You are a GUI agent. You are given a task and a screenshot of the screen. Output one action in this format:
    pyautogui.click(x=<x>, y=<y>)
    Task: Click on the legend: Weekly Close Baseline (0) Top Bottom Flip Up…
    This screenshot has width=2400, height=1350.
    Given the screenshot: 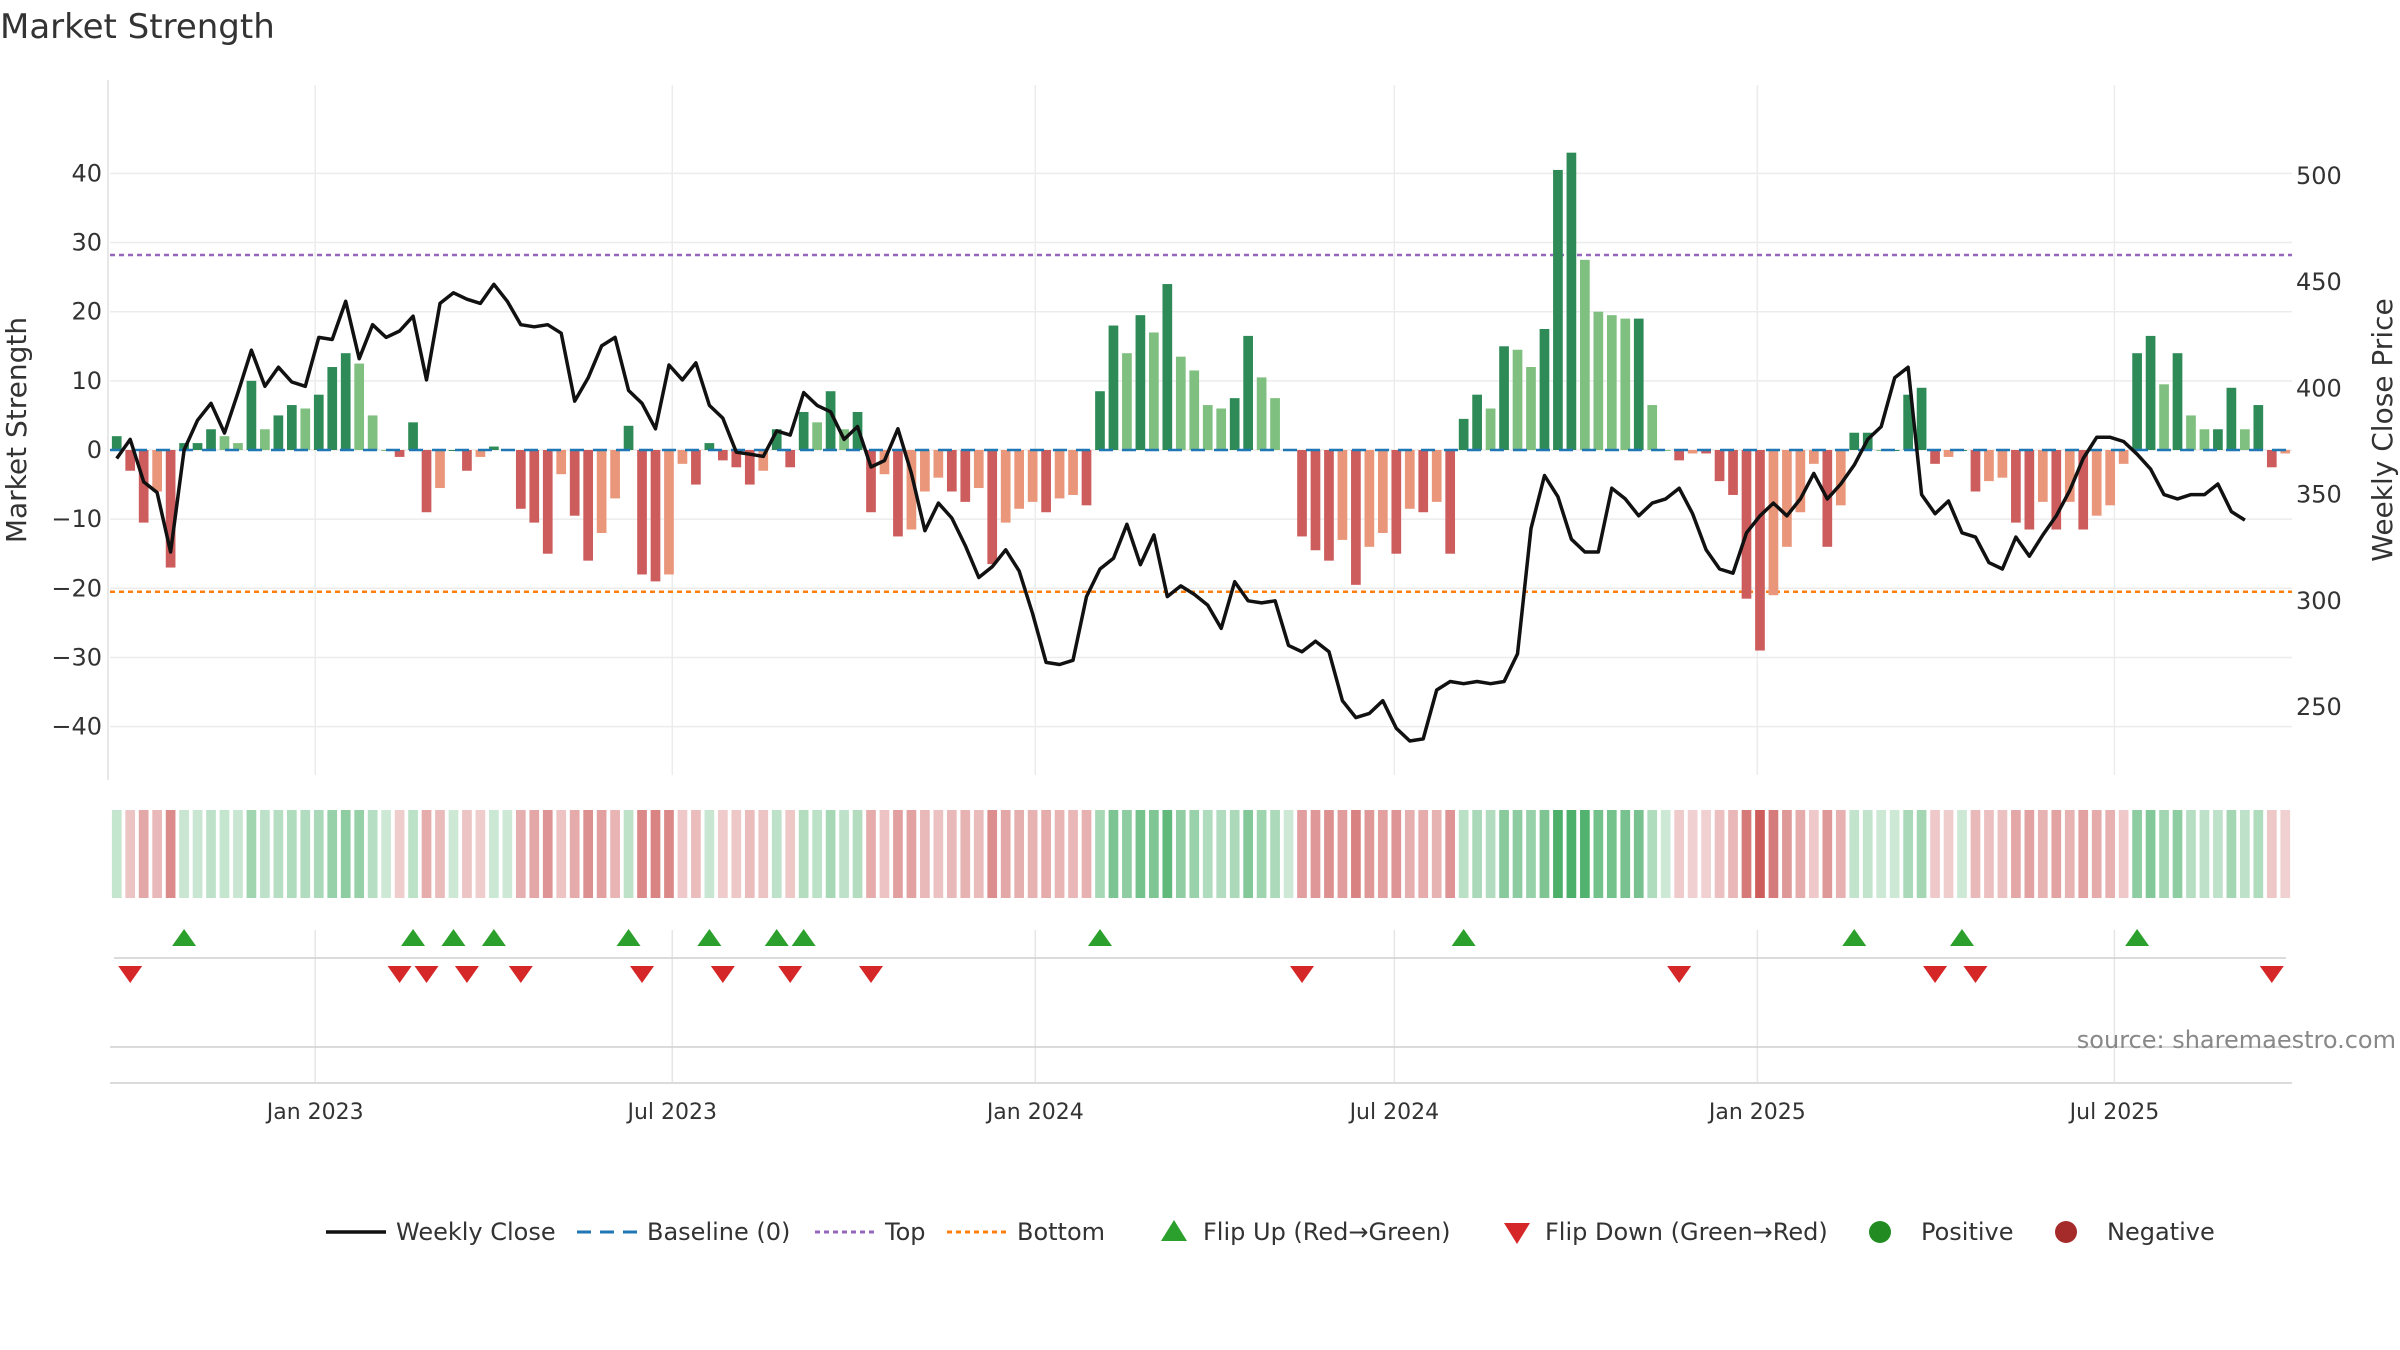 What is the action you would take?
    pyautogui.click(x=1270, y=1232)
    